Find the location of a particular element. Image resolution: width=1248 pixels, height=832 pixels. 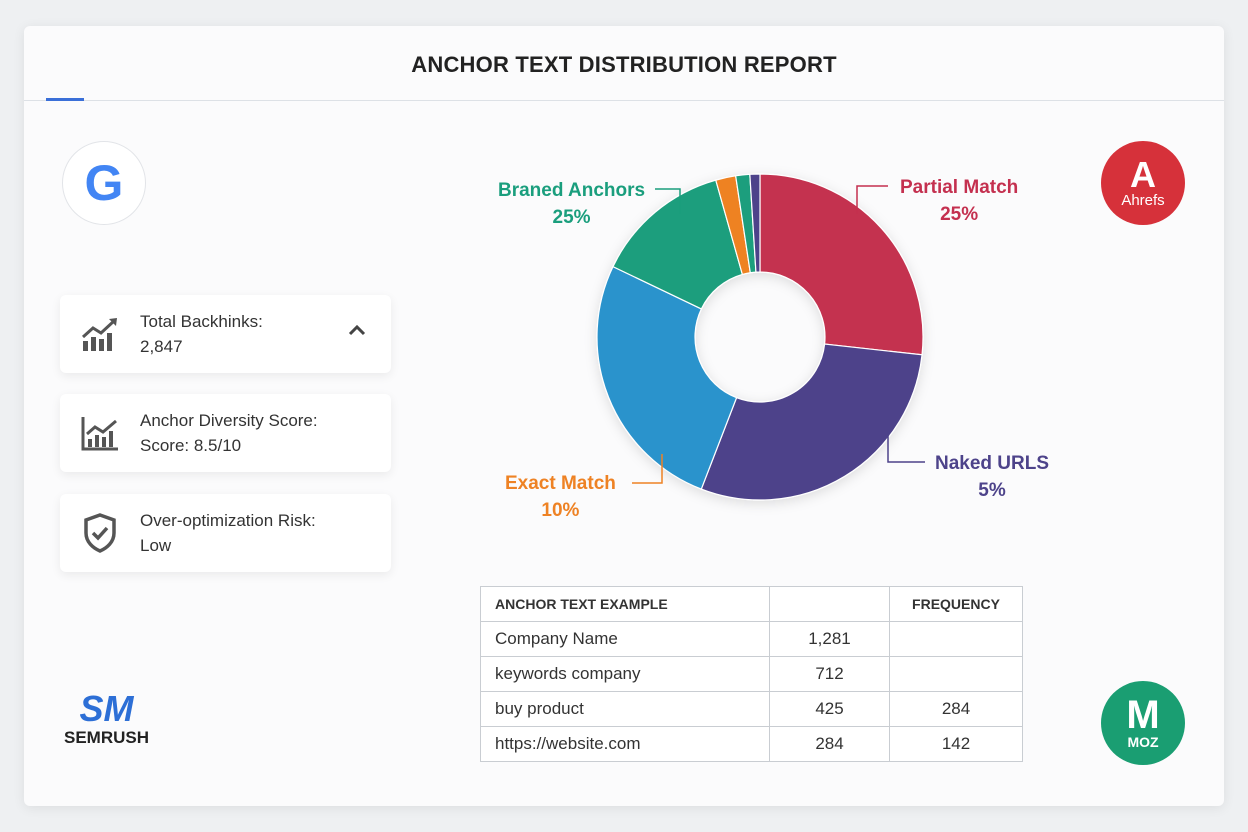

stat-label: Total Backhinks: is located at coordinates (201, 321).